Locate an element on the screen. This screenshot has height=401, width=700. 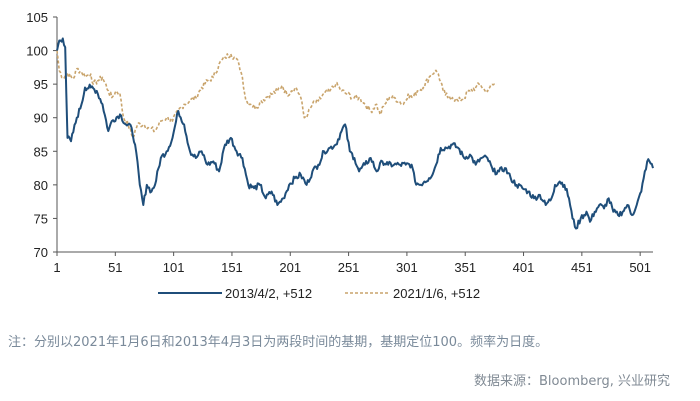
y-axis: 70 75 80 85 90 95 100 105 is located at coordinates (42, 135).